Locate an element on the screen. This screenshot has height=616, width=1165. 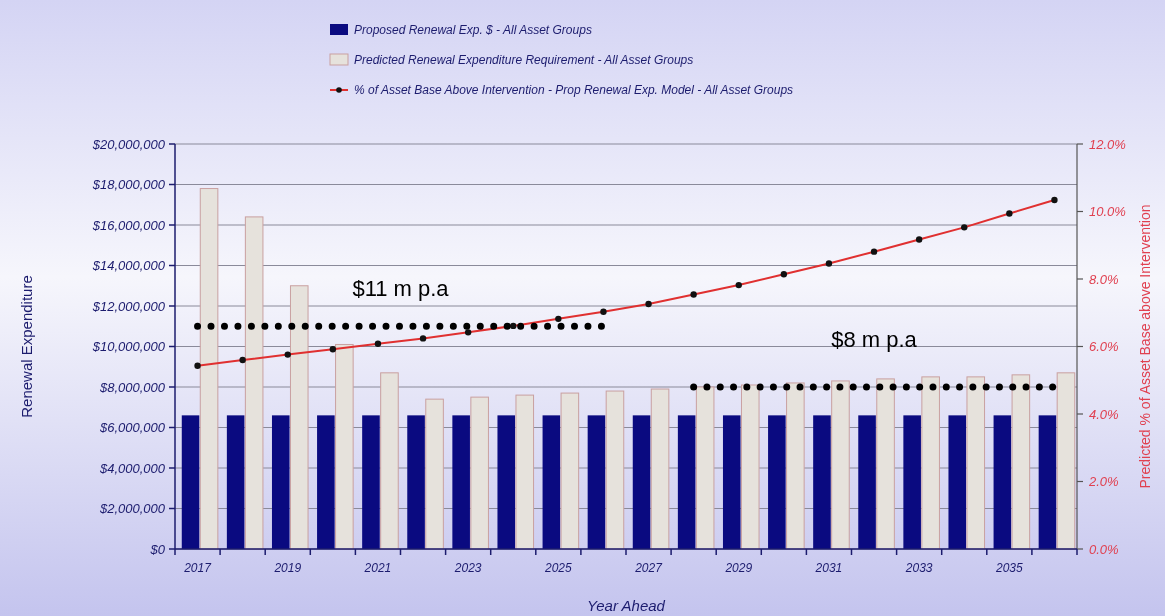
y-tick-label: $4,000,000 is located at coordinates (132, 468).